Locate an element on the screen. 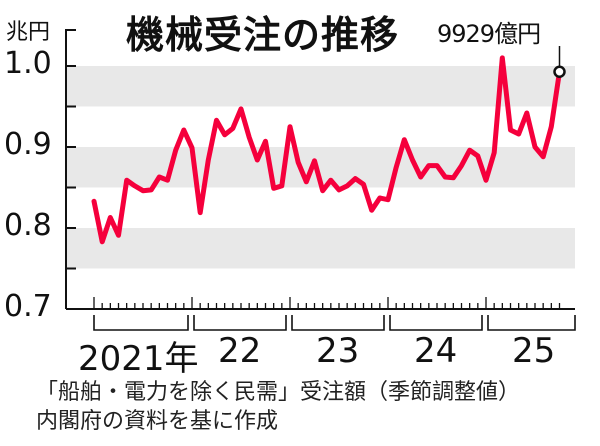 Image resolution: width=600 pixels, height=446 pixels. last-point-marker is located at coordinates (559, 72).